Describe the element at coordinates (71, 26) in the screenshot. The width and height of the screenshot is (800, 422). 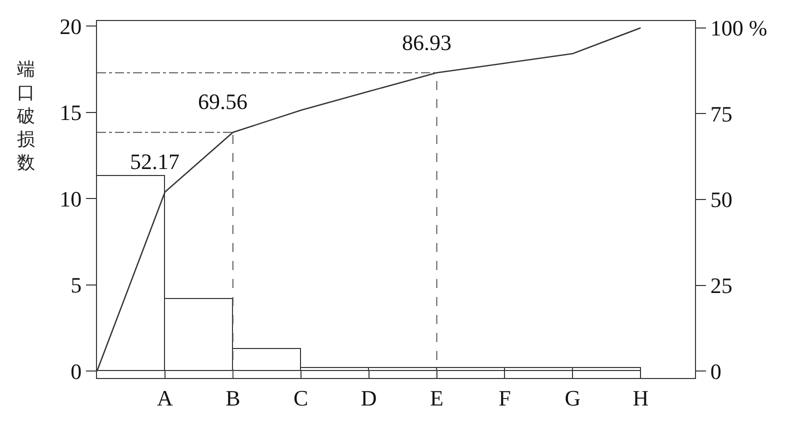
I see `y-tick-label: 20` at that location.